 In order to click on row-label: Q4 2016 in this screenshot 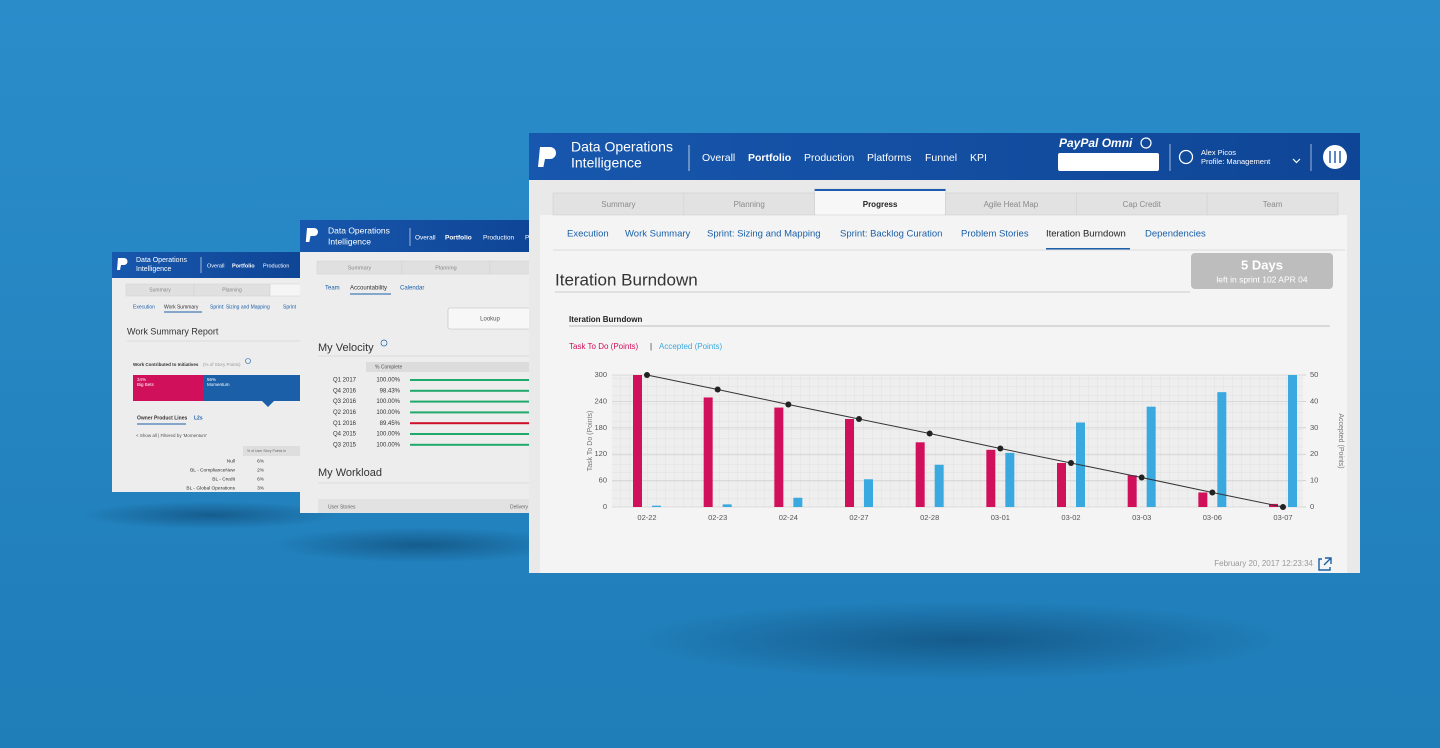, I will do `click(345, 391)`.